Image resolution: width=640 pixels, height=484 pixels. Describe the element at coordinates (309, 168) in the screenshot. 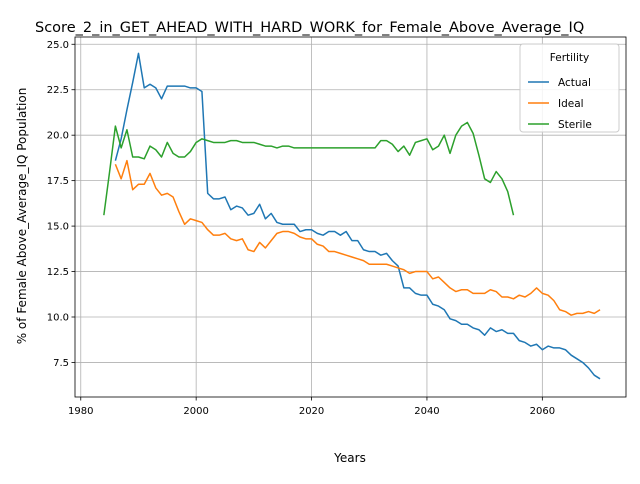

I see `series-line-sterile` at that location.